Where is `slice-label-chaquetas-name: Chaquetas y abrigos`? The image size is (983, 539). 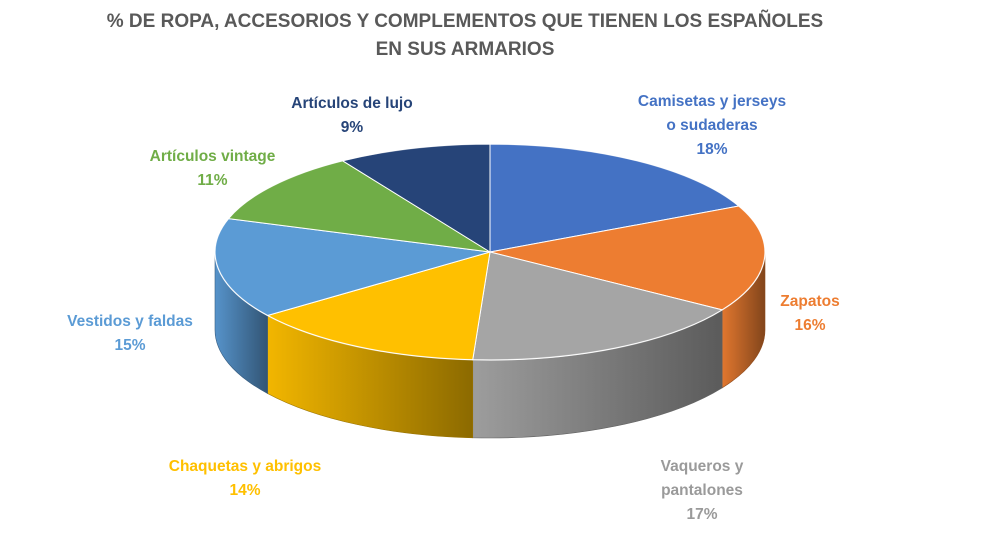
slice-label-chaquetas-name: Chaquetas y abrigos is located at coordinates (245, 466).